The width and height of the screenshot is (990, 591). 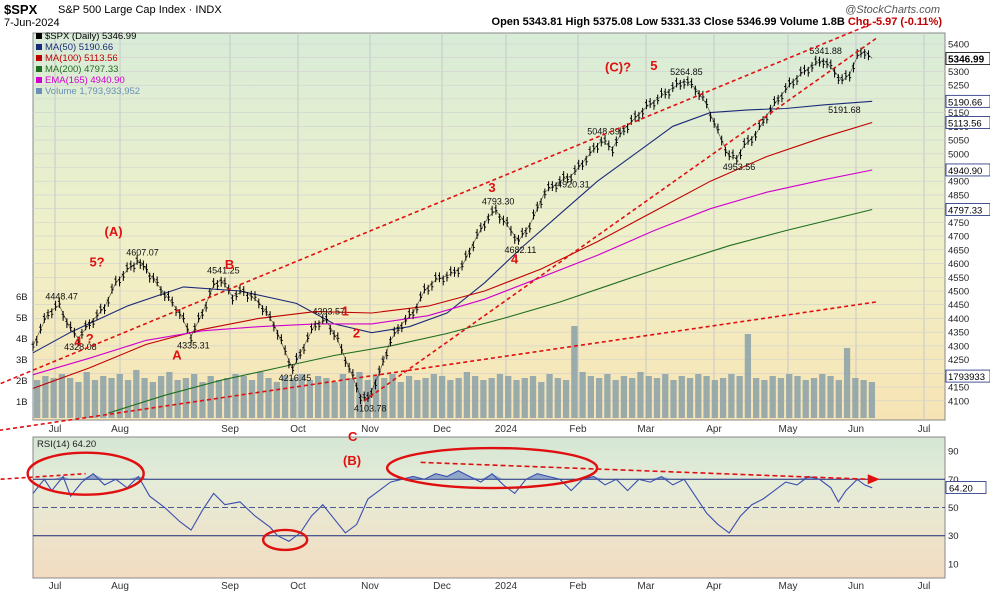 I want to click on rsi-x-tick: Apr, so click(x=714, y=586).